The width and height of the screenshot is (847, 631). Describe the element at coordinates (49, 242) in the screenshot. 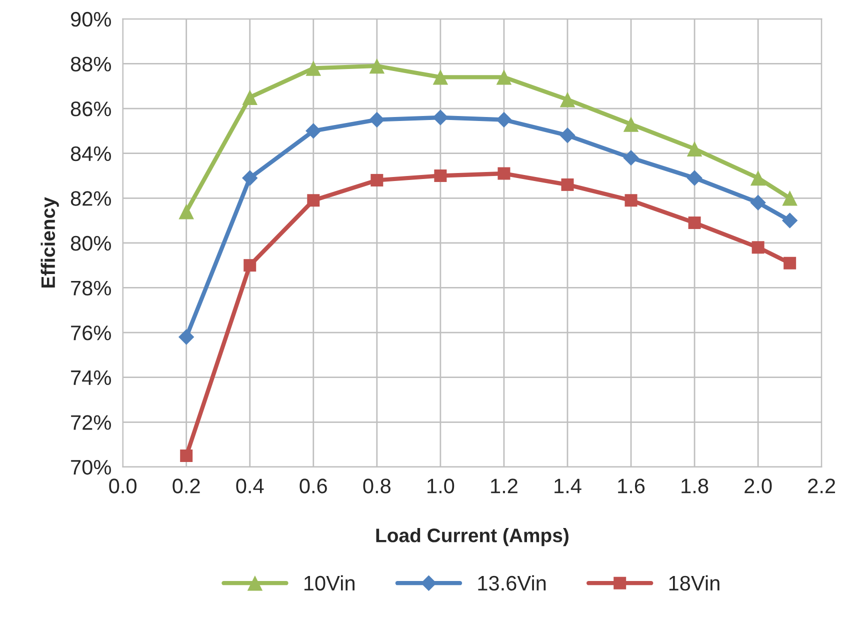

I see `y-axis-title: Efficiency` at that location.